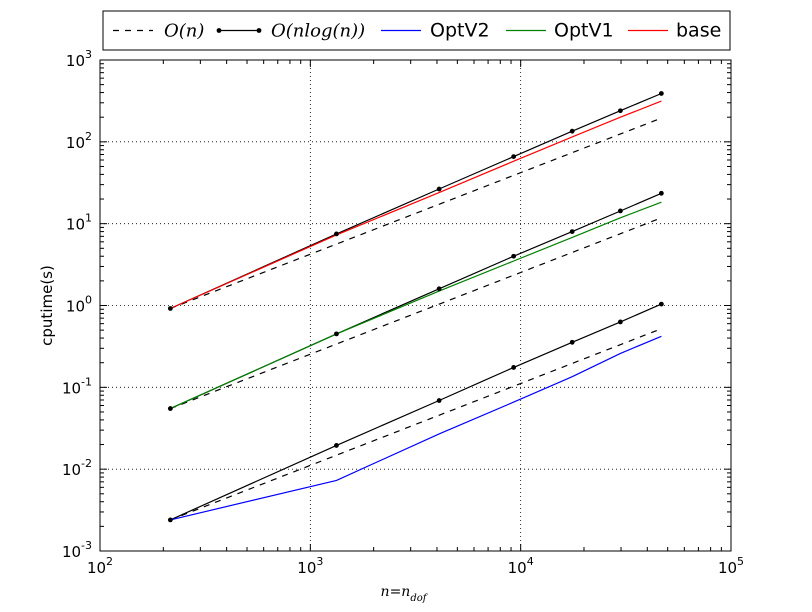  I want to click on legend-frame, so click(416, 30).